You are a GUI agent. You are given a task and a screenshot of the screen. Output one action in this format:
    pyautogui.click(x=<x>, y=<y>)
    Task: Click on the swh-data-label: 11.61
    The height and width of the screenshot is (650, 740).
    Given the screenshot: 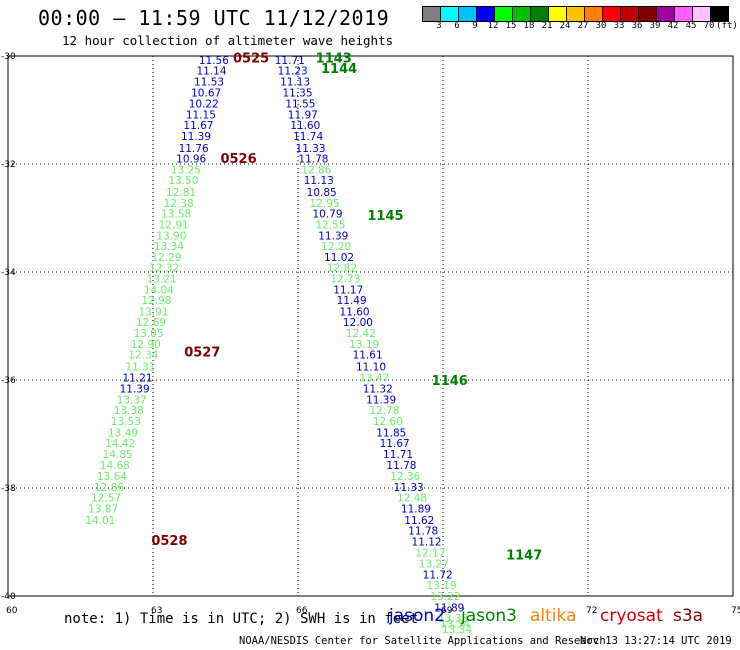 What is the action you would take?
    pyautogui.click(x=368, y=356)
    